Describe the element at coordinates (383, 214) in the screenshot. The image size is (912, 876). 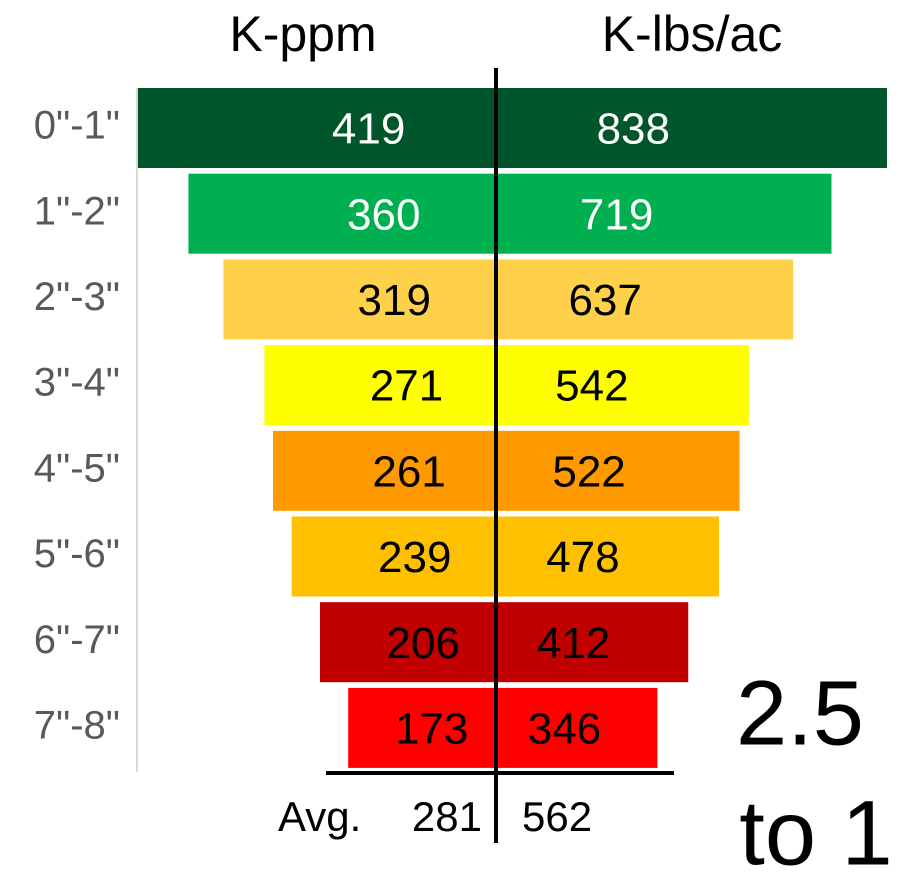
I see `value-label: 360` at that location.